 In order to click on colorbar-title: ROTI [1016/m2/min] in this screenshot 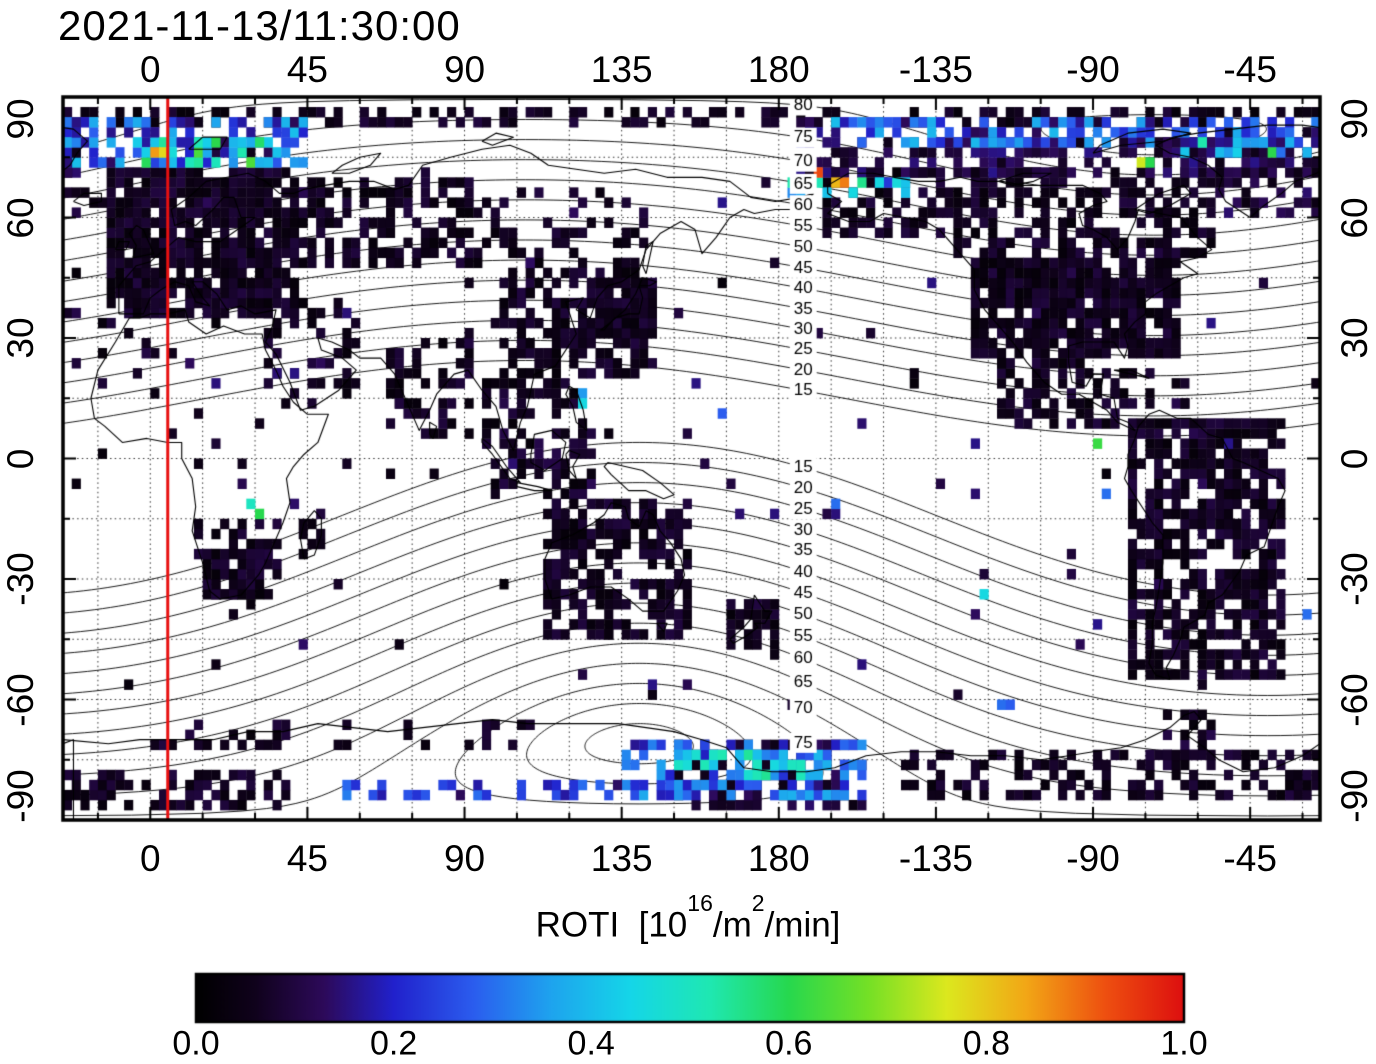, I will do `click(688, 918)`.